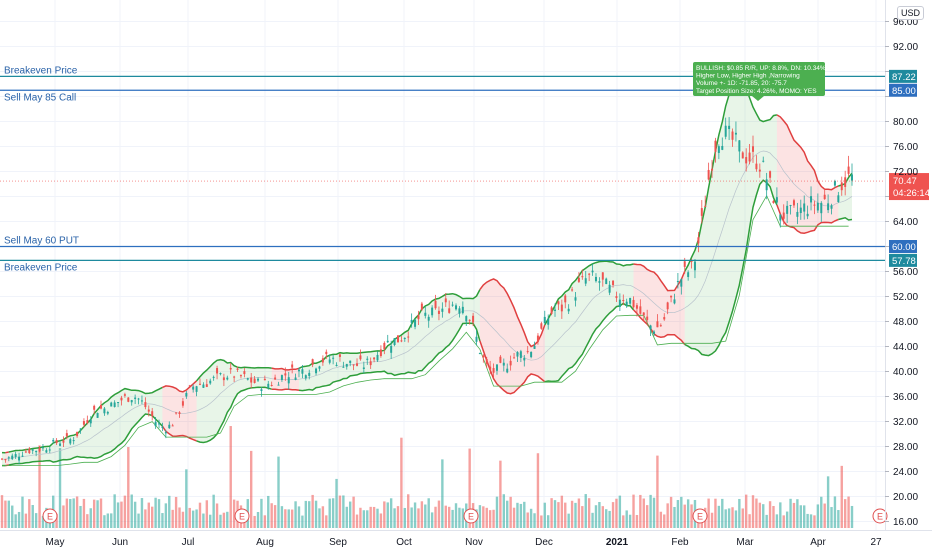 The height and width of the screenshot is (550, 932). I want to click on time-axis: May Jun Jul Aug Sep Oct Nov Dec 2021 Feb Mar Apr 27, so click(466, 539).